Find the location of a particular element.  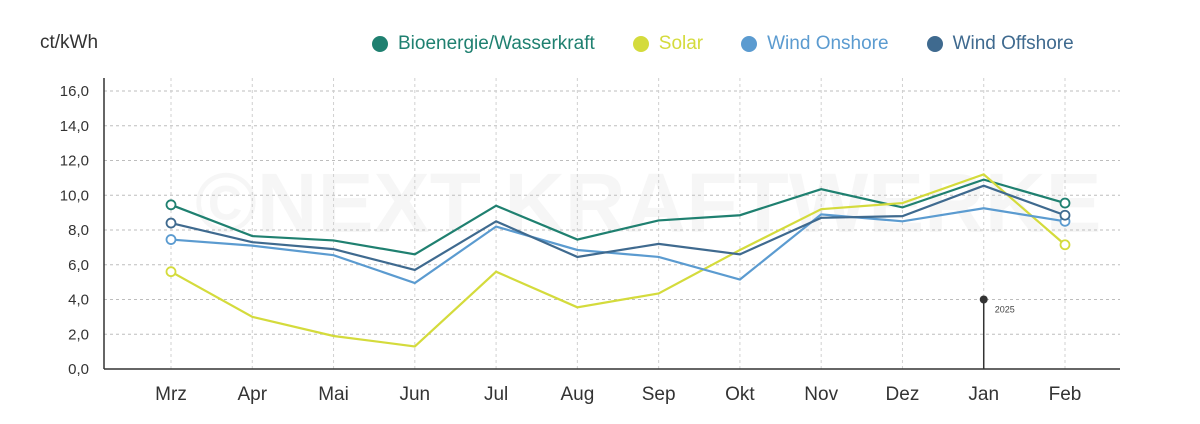

x-tick-label: Apr is located at coordinates (252, 394).